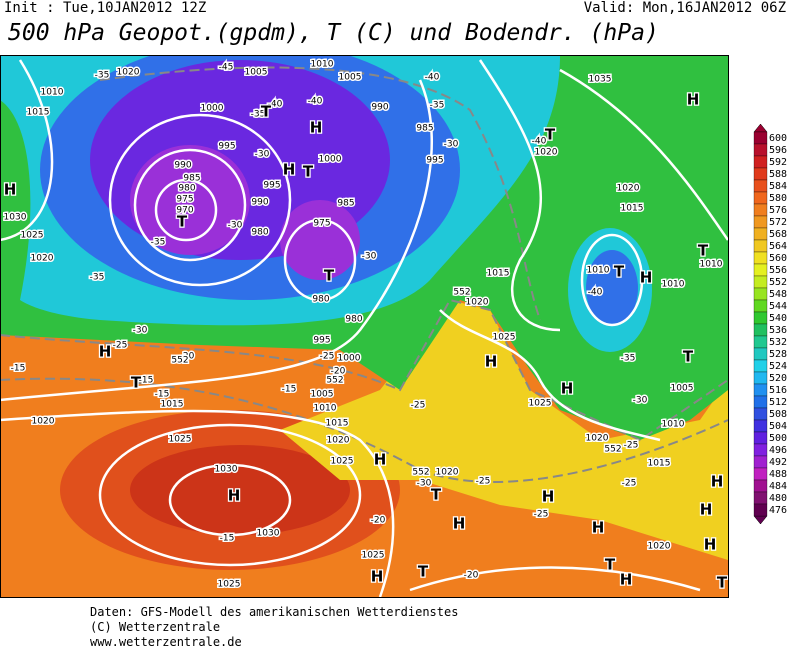  What do you see at coordinates (760, 520) in the screenshot?
I see `colorbar-arrow` at bounding box center [760, 520].